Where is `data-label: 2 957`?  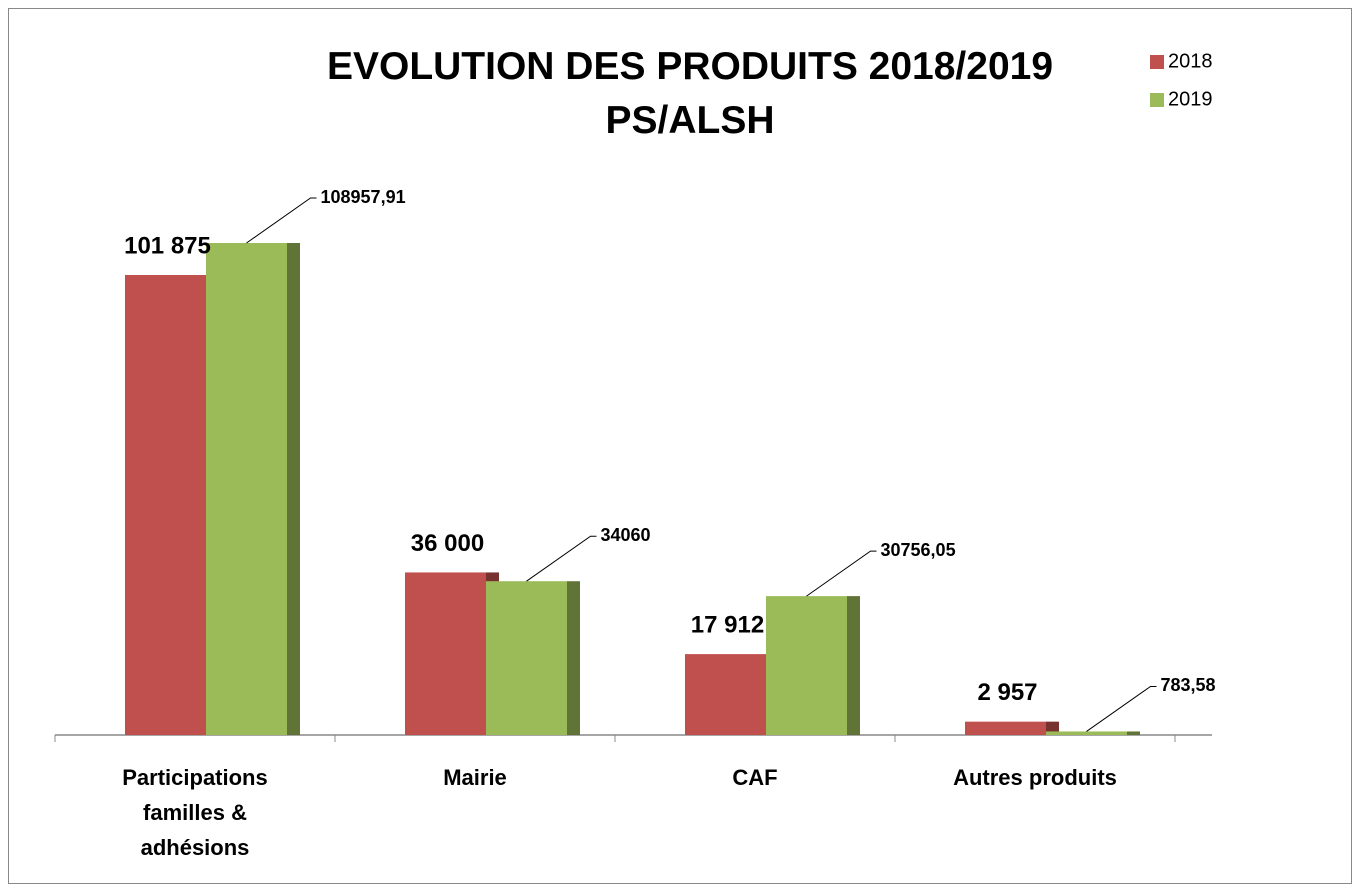
data-label: 2 957 is located at coordinates (1007, 692).